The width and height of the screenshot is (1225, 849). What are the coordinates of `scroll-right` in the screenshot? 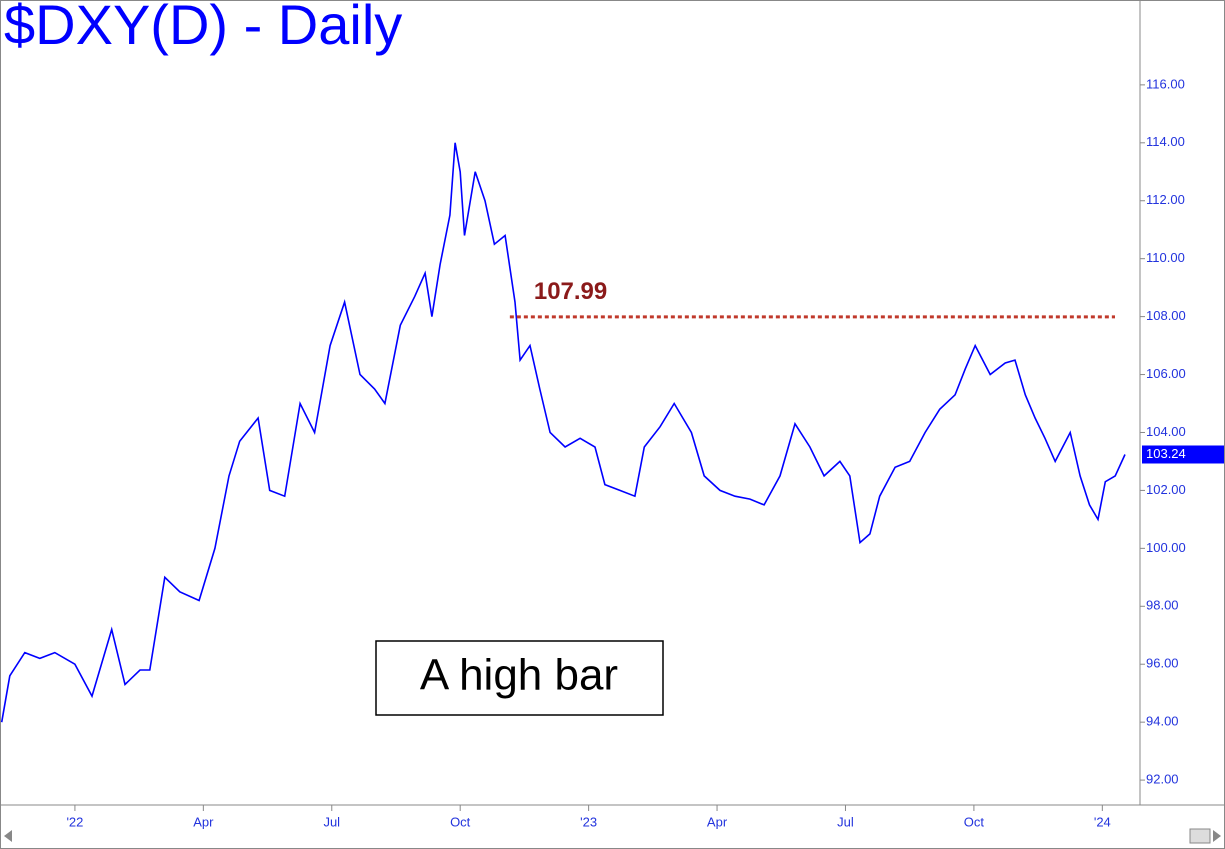 It's located at (1217, 836).